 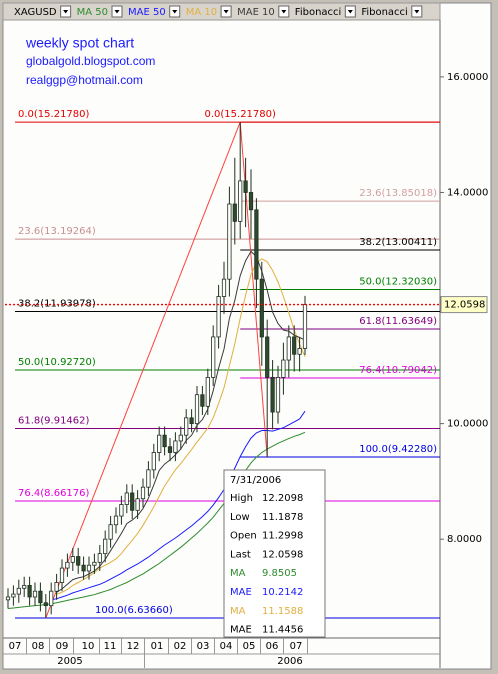 I want to click on info-label: MAE, so click(x=241, y=630).